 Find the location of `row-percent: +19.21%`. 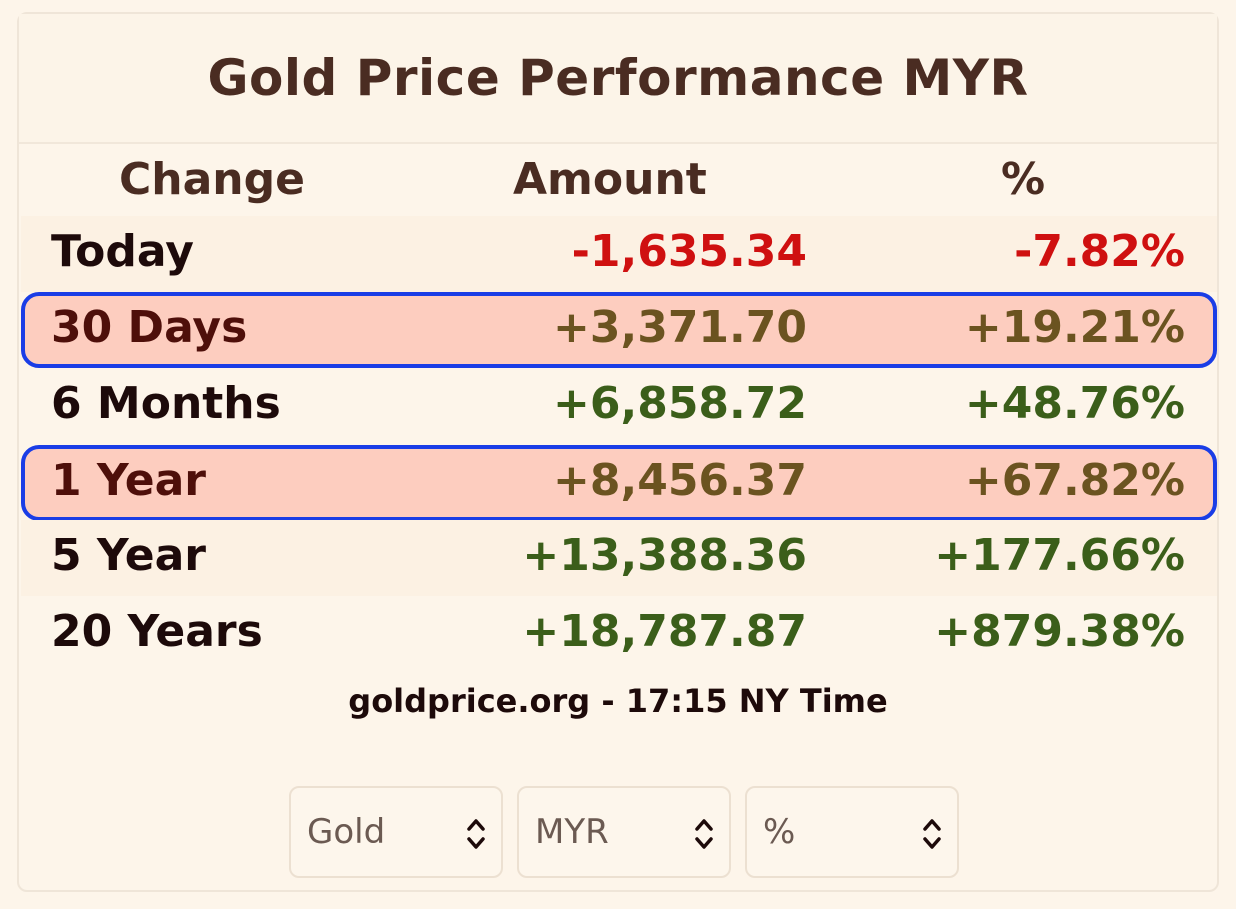

row-percent: +19.21% is located at coordinates (1074, 327).